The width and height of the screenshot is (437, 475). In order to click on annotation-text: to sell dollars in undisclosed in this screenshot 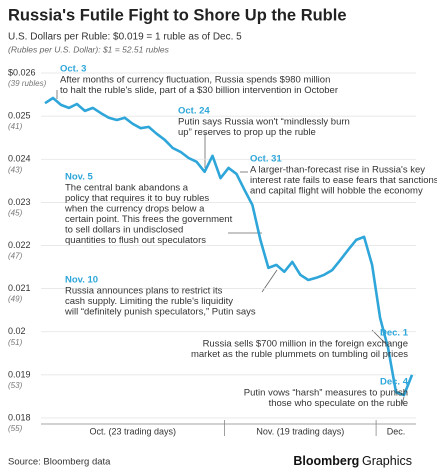, I will do `click(124, 230)`.